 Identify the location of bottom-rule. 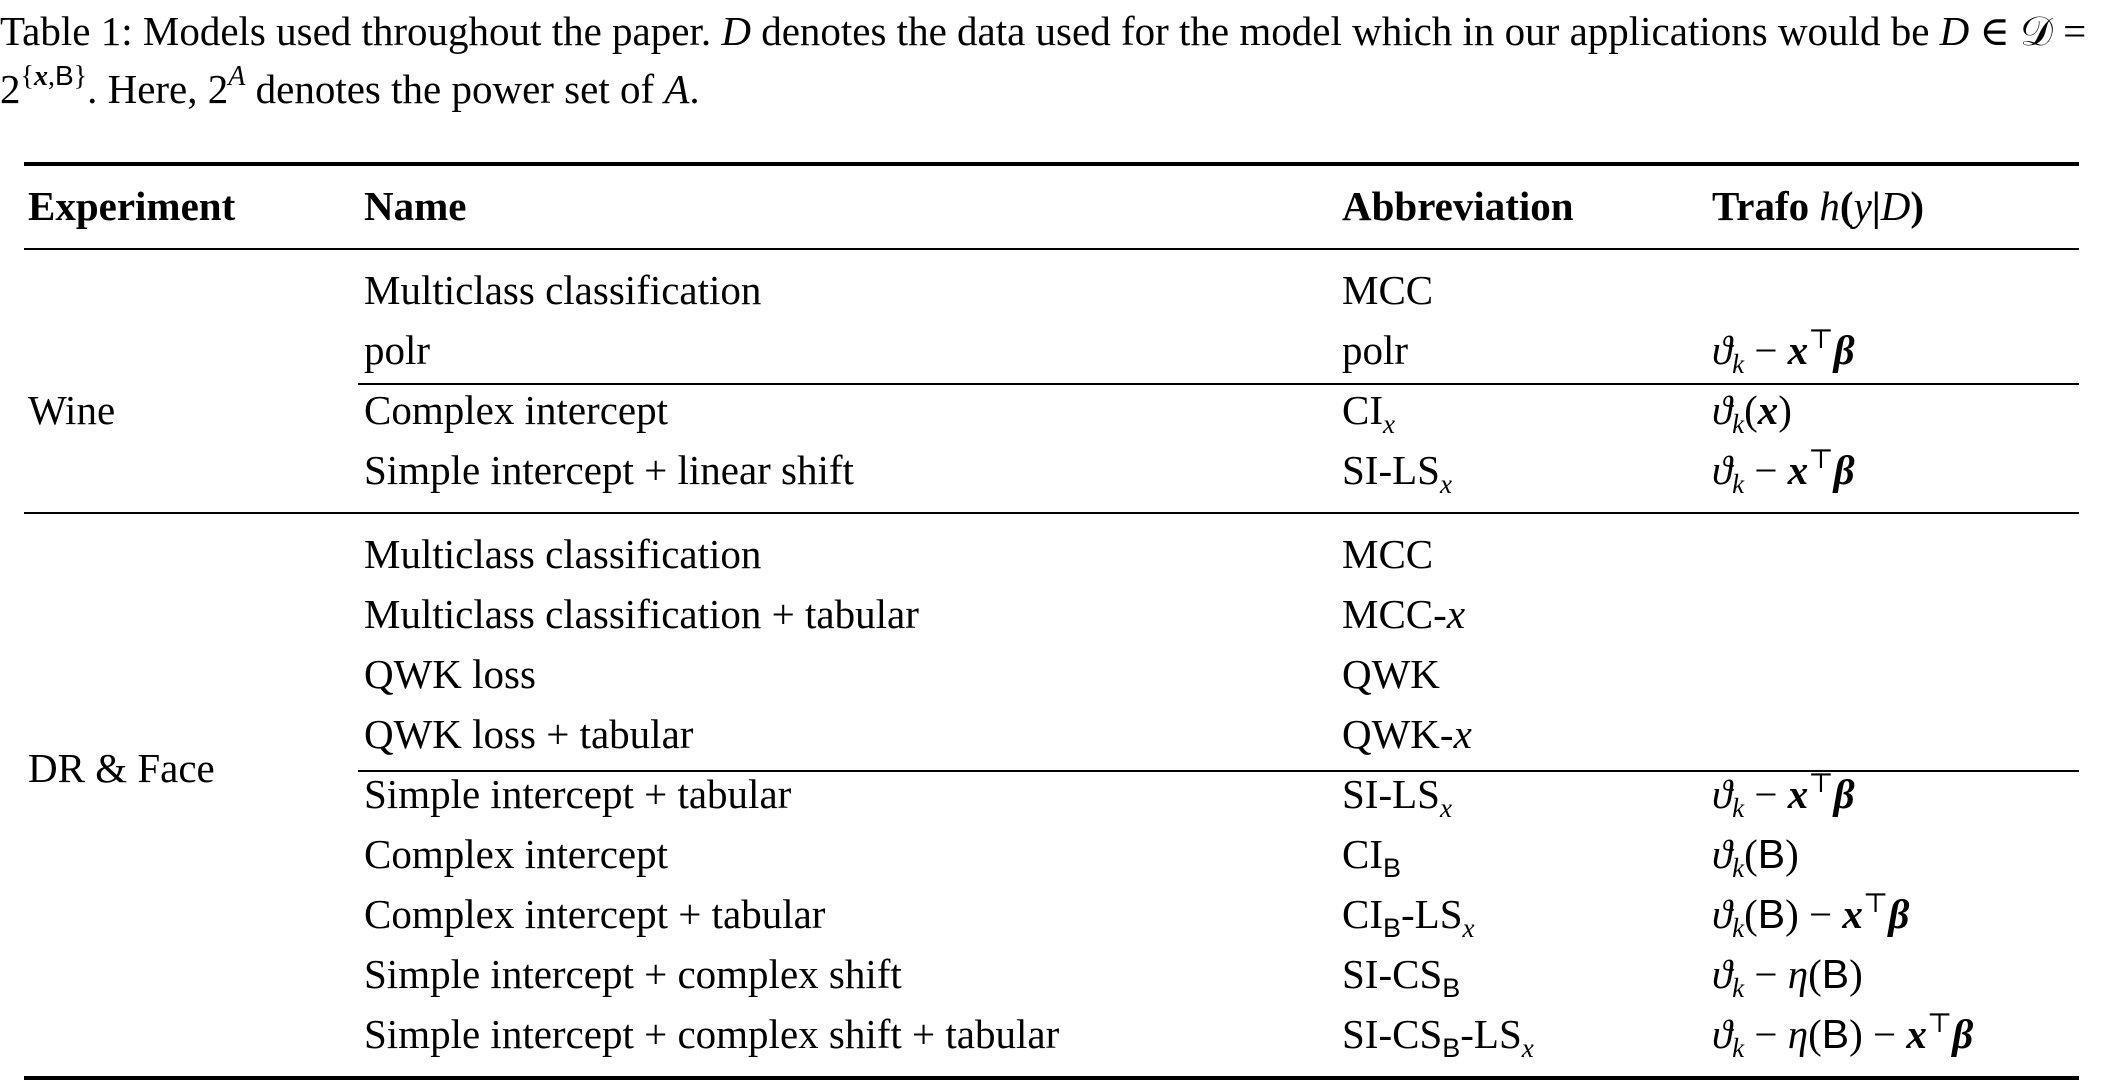
(1051, 1078).